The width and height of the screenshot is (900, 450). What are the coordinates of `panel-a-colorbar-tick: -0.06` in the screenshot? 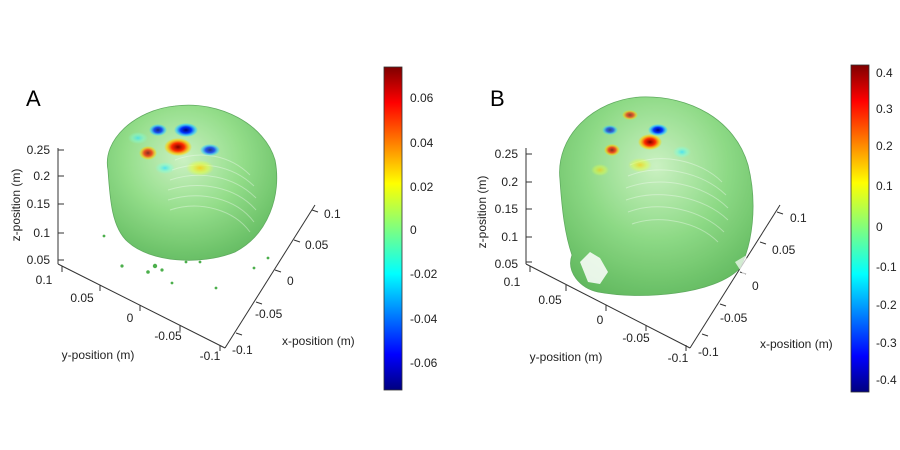 It's located at (424, 363).